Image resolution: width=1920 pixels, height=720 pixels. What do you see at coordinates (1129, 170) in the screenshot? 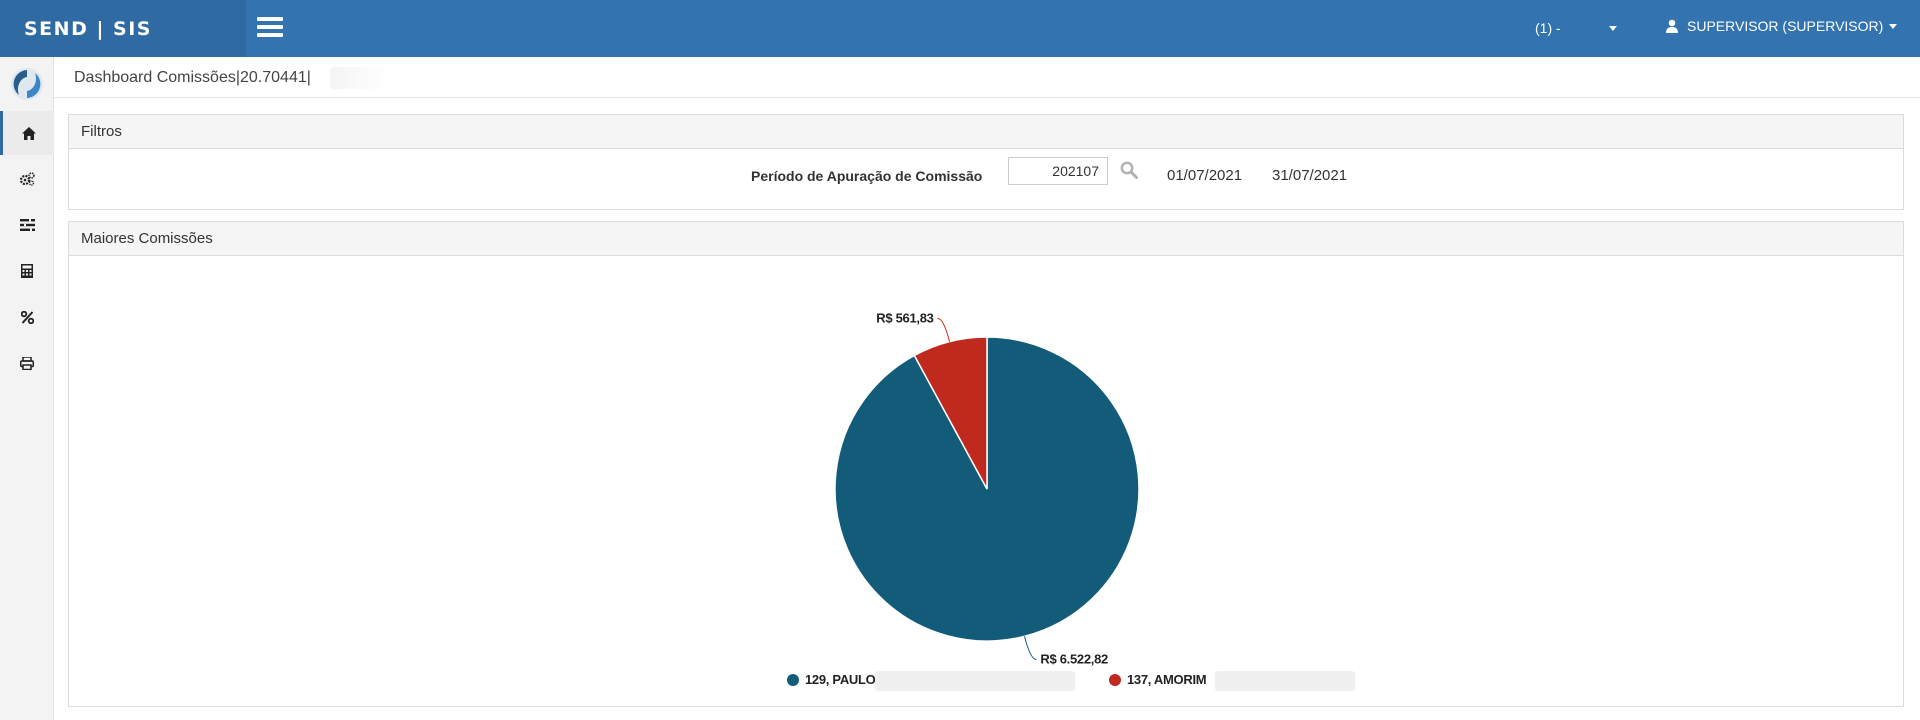
I see `search-icon` at bounding box center [1129, 170].